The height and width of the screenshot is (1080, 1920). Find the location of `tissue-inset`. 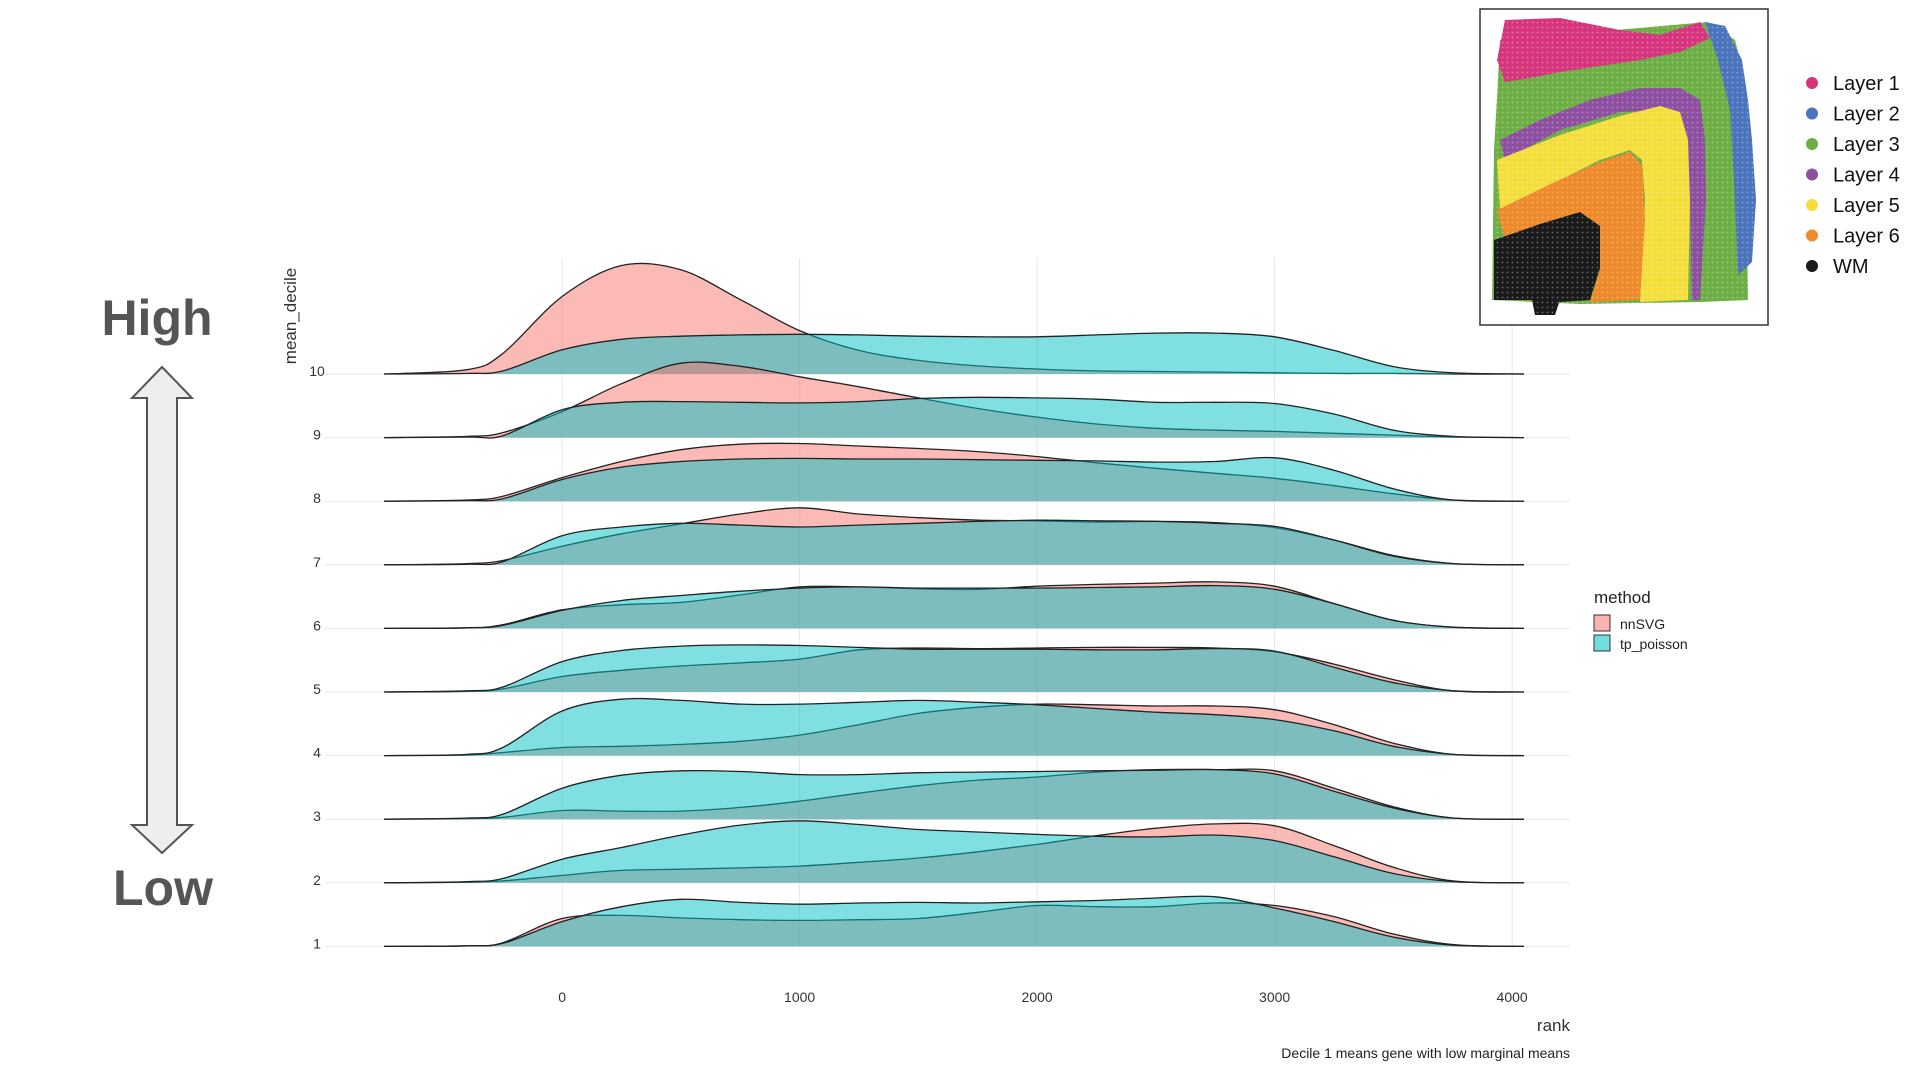

tissue-inset is located at coordinates (1624, 167).